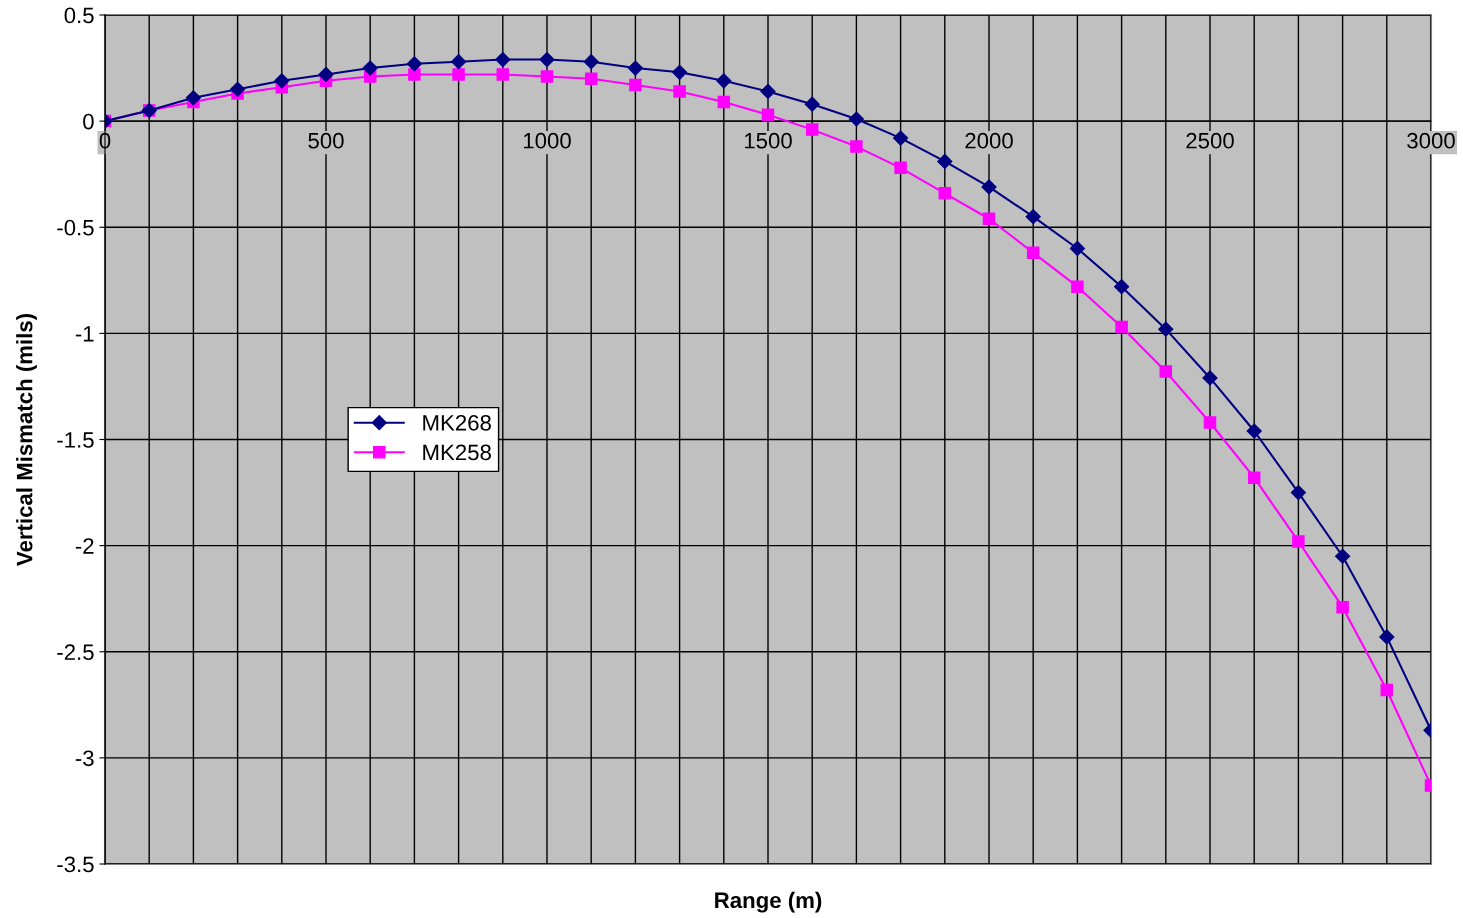  What do you see at coordinates (326, 140) in the screenshot?
I see `x-tick-label: 500` at bounding box center [326, 140].